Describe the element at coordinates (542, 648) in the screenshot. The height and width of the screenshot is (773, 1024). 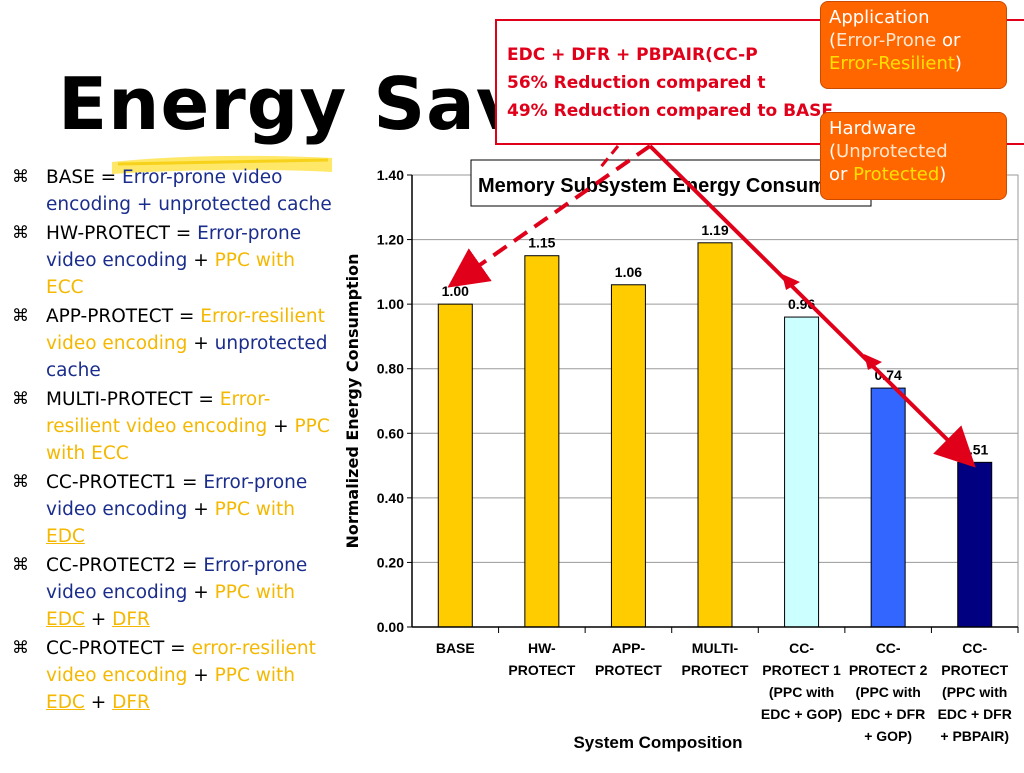
I see `x-tick-label: HW-` at that location.